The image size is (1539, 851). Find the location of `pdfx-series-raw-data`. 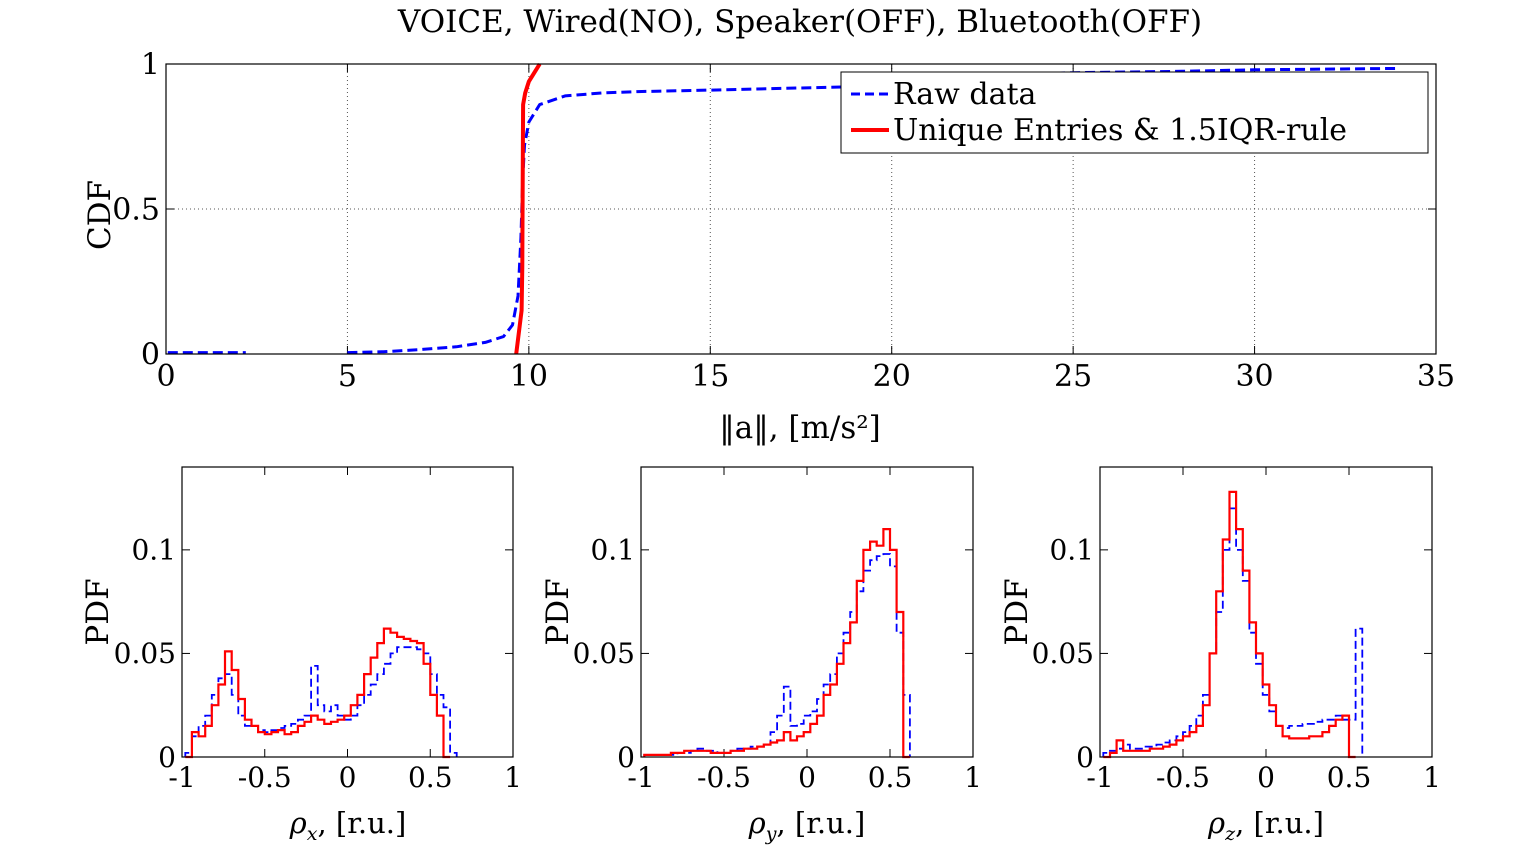

pdfx-series-raw-data is located at coordinates (321, 701).